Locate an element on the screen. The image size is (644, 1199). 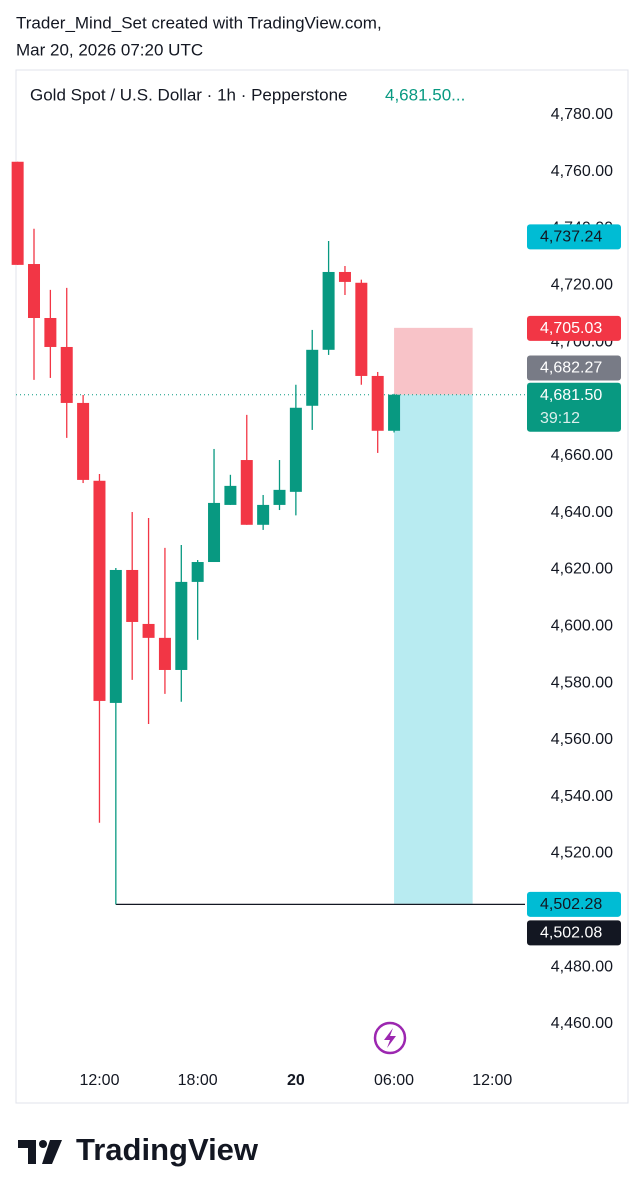
brand-name: TradingView is located at coordinates (167, 1149).